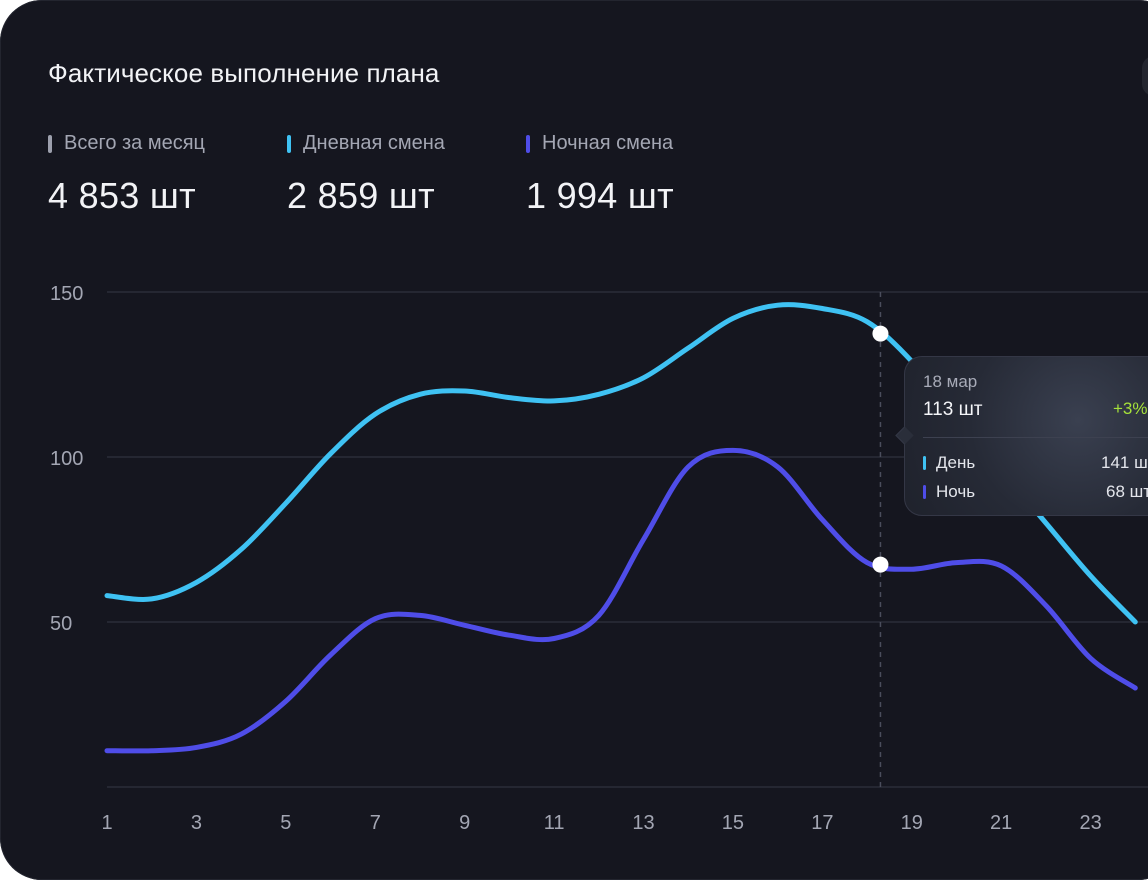  I want to click on stat-day-value: 2 859 шт, so click(361, 195).